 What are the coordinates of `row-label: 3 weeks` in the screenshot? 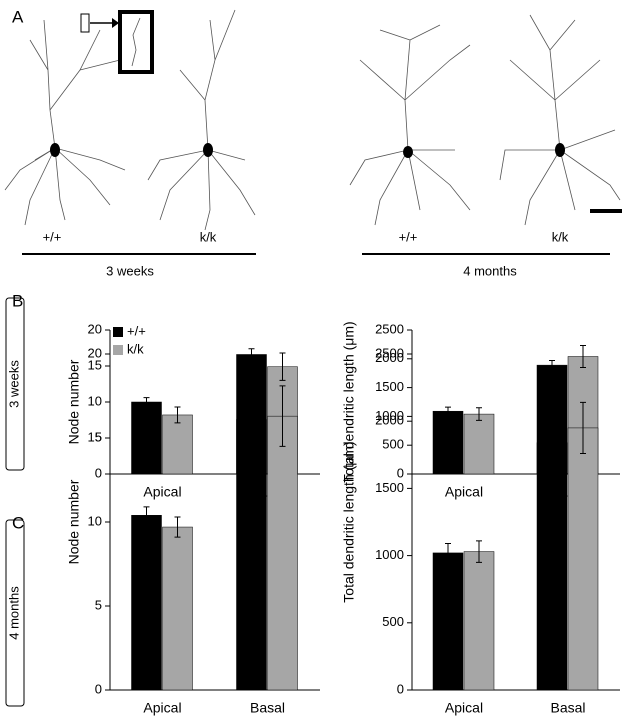 It's located at (13, 384).